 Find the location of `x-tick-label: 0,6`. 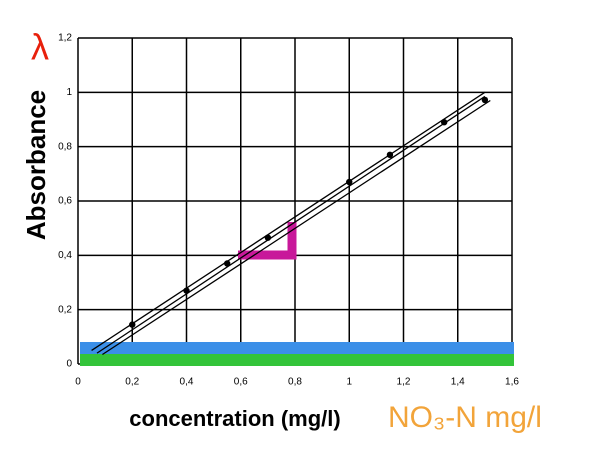

x-tick-label: 0,6 is located at coordinates (241, 382).